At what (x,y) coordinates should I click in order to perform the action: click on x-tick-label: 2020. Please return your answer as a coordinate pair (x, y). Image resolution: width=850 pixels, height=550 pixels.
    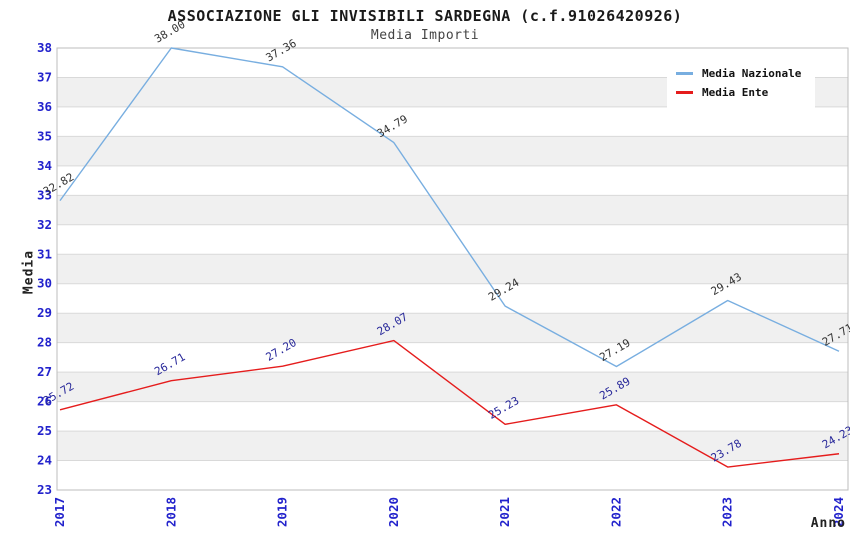
    Looking at the image, I should click on (393, 512).